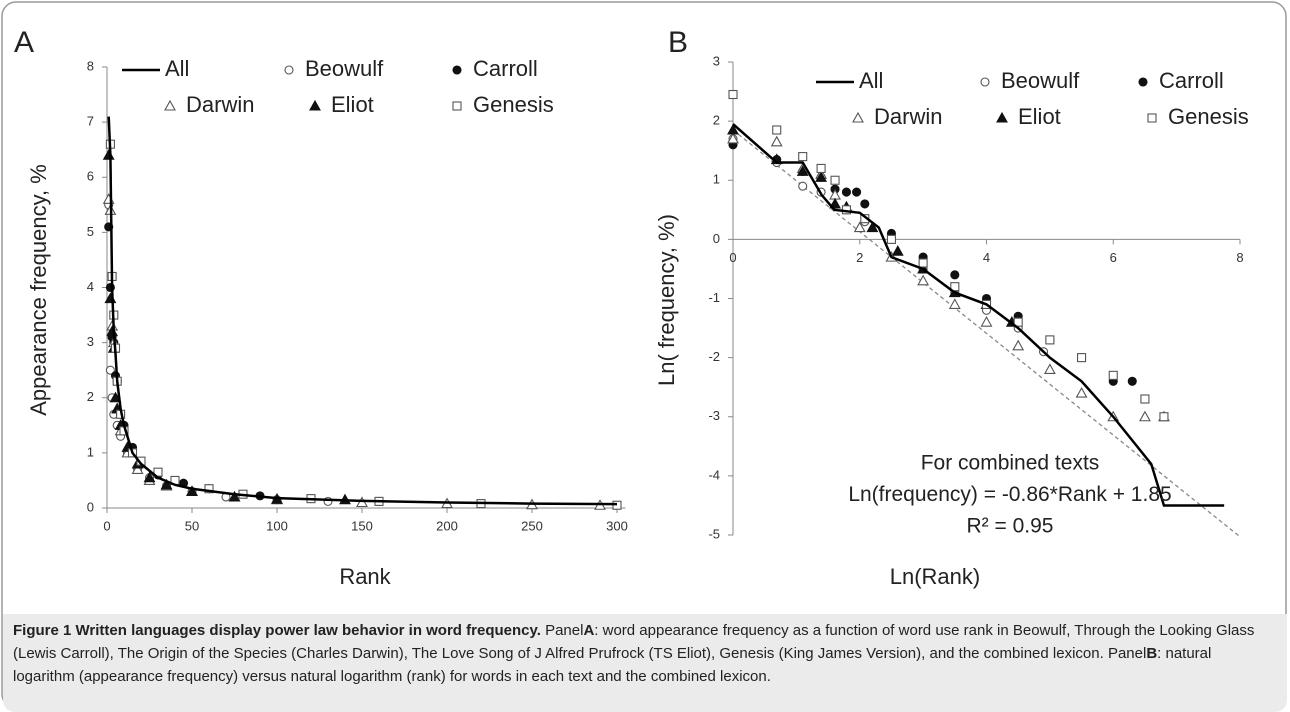 This screenshot has height=712, width=1290. Describe the element at coordinates (908, 116) in the screenshot. I see `legend-label: Darwin` at that location.